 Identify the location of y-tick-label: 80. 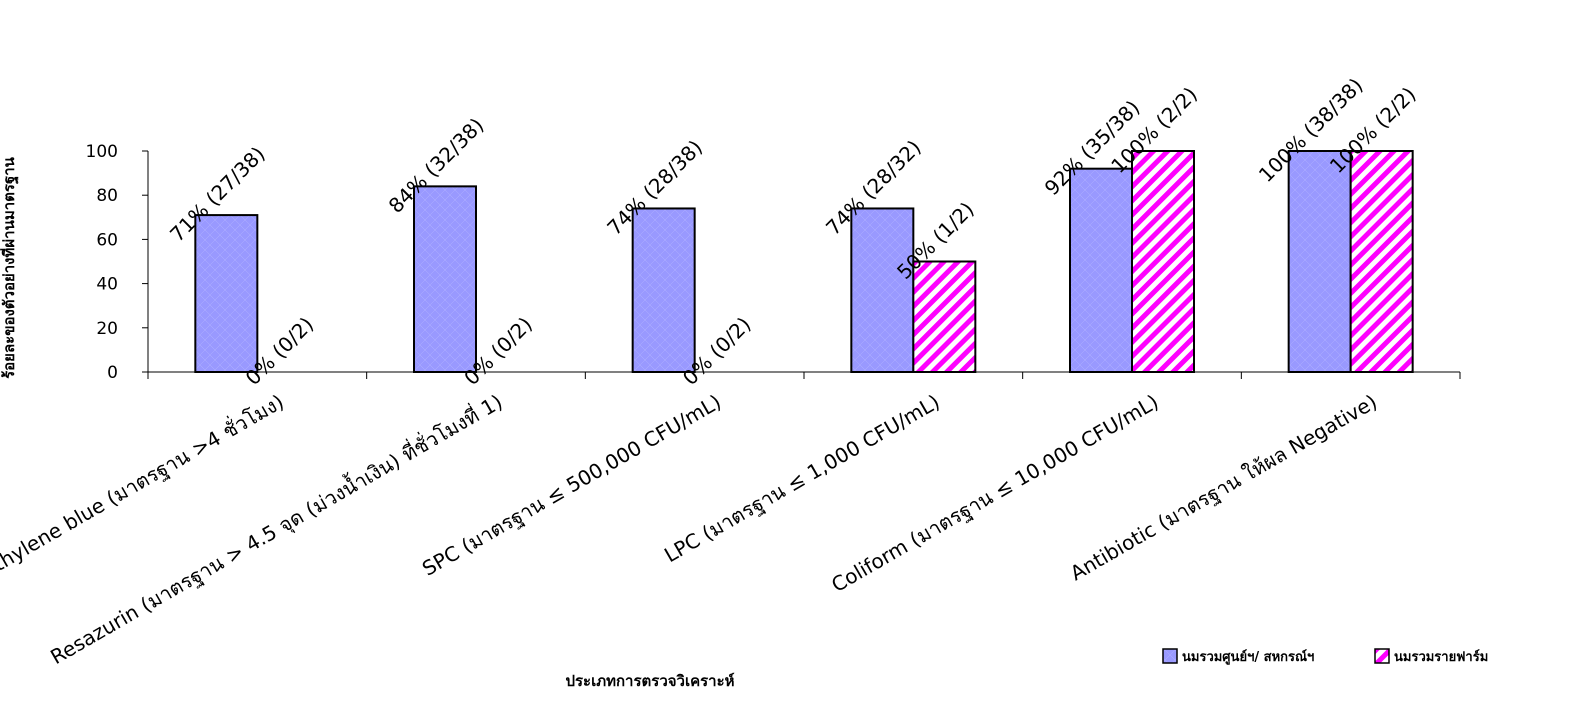
(107, 196).